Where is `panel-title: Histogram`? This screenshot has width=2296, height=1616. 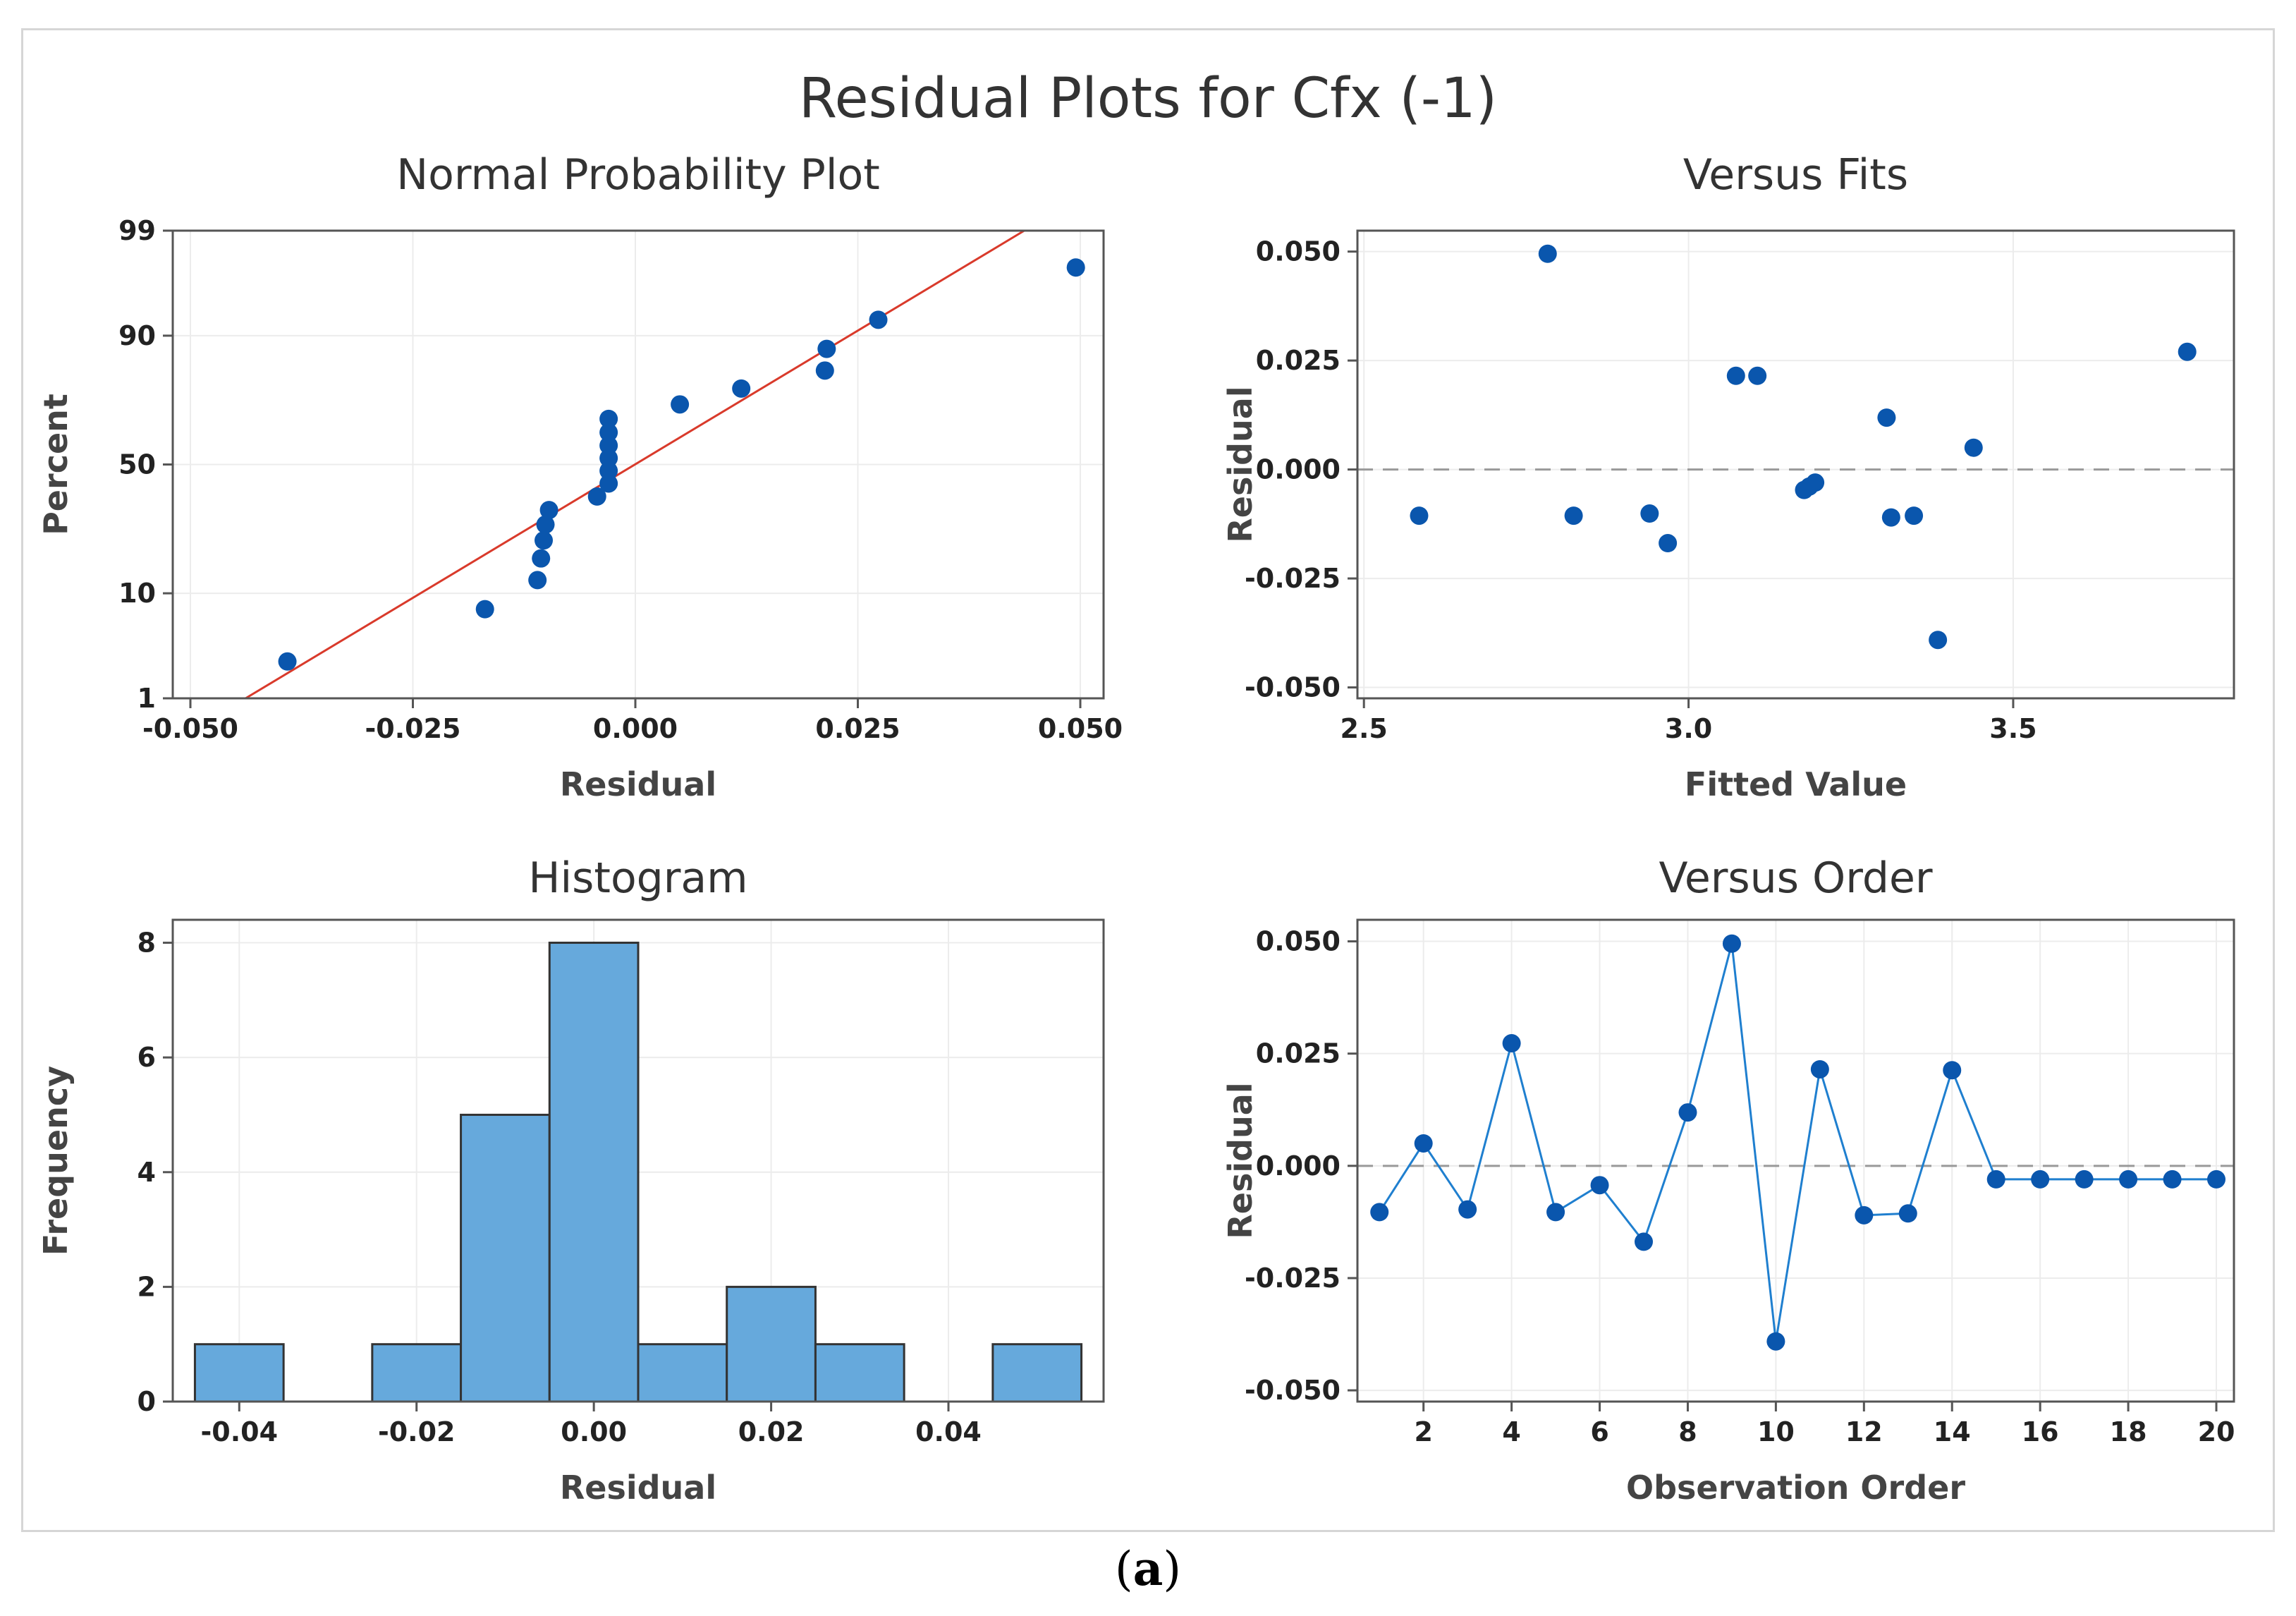
panel-title: Histogram is located at coordinates (637, 878).